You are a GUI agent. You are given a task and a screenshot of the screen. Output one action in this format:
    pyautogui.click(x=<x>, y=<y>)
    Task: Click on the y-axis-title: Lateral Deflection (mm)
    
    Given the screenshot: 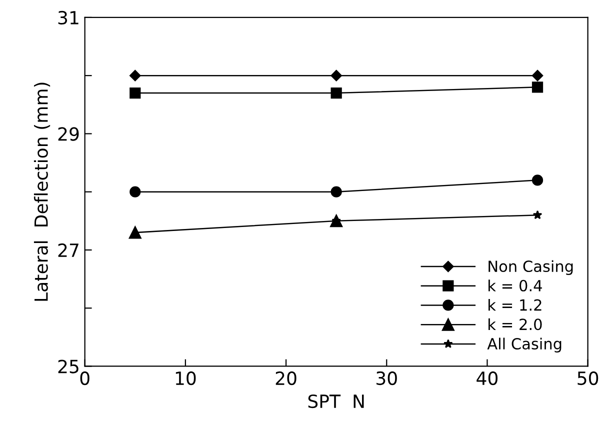 What is the action you would take?
    pyautogui.click(x=42, y=191)
    